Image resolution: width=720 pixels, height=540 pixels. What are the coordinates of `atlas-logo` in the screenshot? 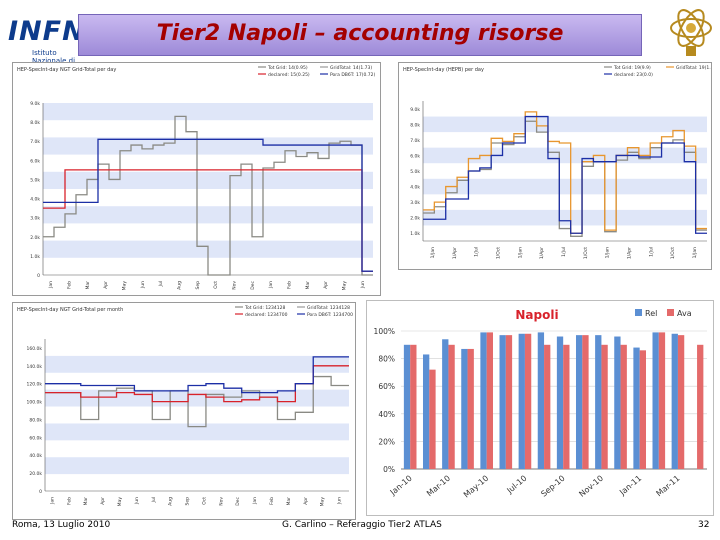 It's located at (691, 32).